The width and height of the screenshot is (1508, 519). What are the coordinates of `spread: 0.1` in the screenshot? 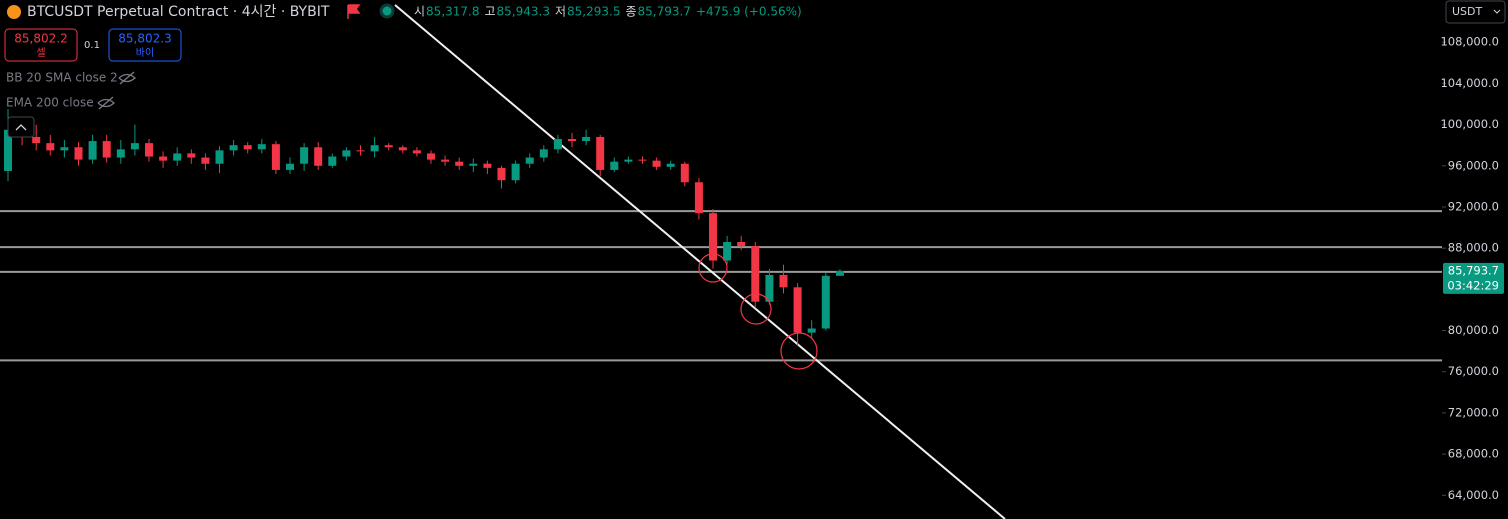 It's located at (92, 45).